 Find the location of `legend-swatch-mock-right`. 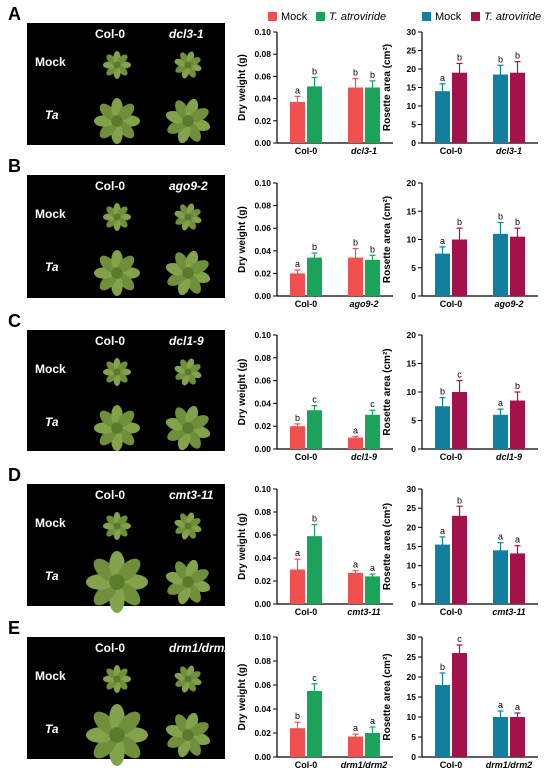

legend-swatch-mock-right is located at coordinates (426, 16).